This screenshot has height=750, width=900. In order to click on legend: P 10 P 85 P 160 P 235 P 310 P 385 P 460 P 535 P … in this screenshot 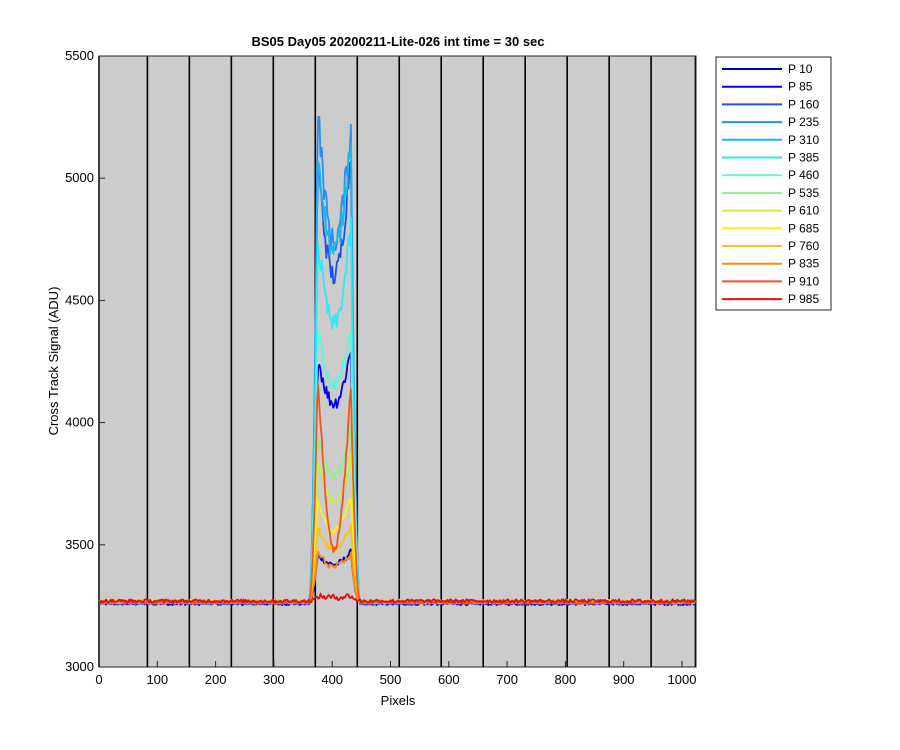, I will do `click(770, 184)`.